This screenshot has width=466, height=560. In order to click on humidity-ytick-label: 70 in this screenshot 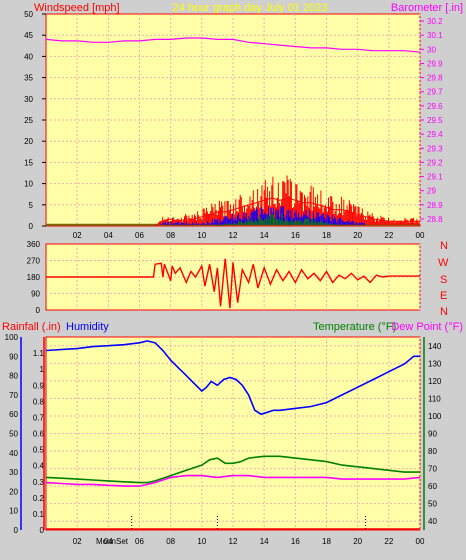, I will do `click(13, 395)`.